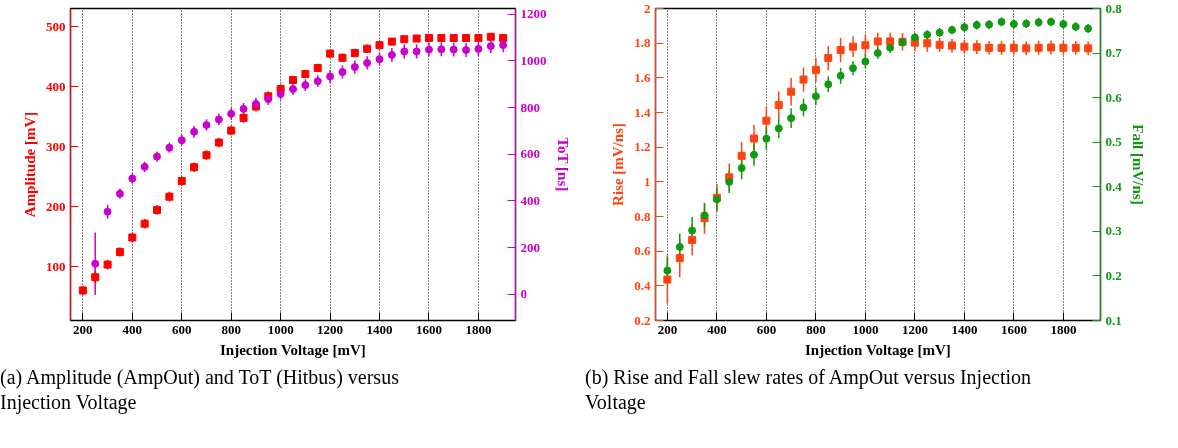 The width and height of the screenshot is (1178, 448). Describe the element at coordinates (56, 266) in the screenshot. I see `y-tick-label: 100` at that location.